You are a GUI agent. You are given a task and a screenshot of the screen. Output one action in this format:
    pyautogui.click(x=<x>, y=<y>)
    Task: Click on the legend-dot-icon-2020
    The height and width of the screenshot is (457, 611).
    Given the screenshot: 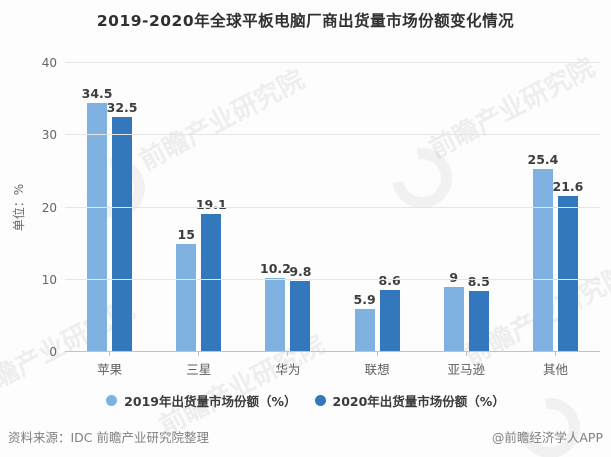 What is the action you would take?
    pyautogui.click(x=320, y=400)
    